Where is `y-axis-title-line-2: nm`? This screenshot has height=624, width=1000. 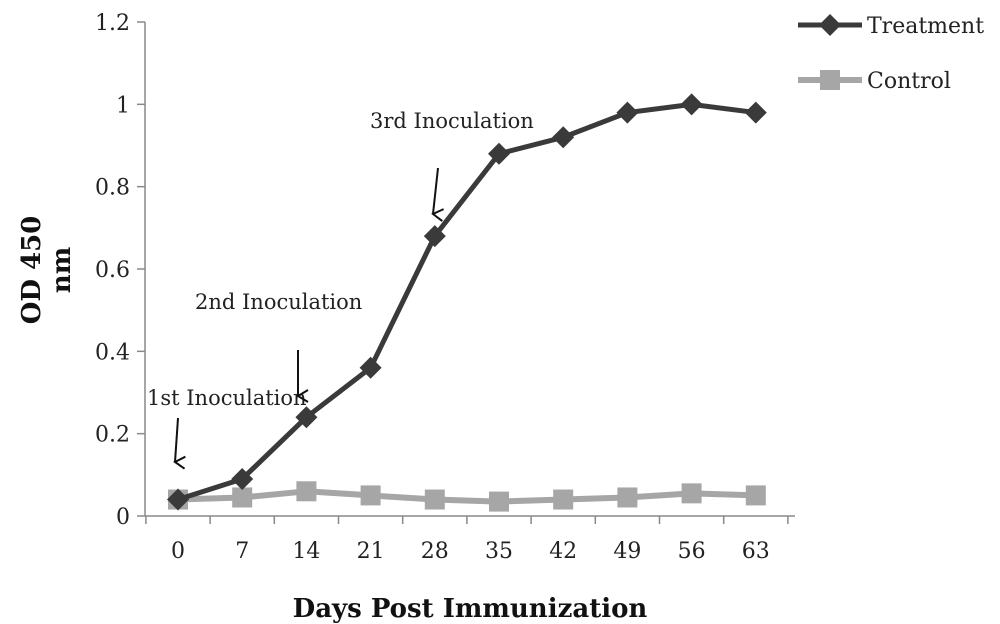 y-axis-title-line-2: nm is located at coordinates (62, 270).